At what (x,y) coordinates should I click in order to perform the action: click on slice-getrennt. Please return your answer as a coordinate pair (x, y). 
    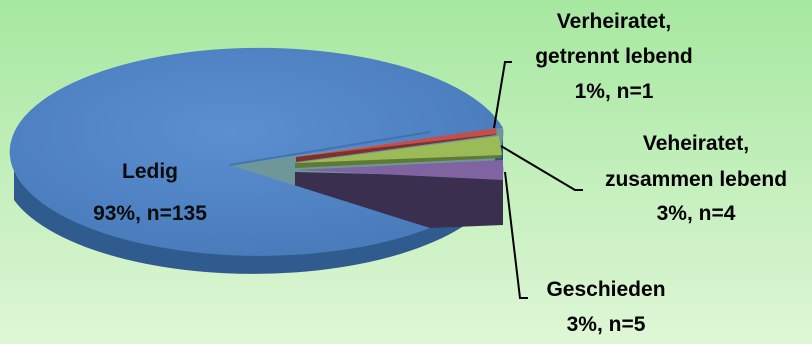
    Looking at the image, I should click on (396, 142).